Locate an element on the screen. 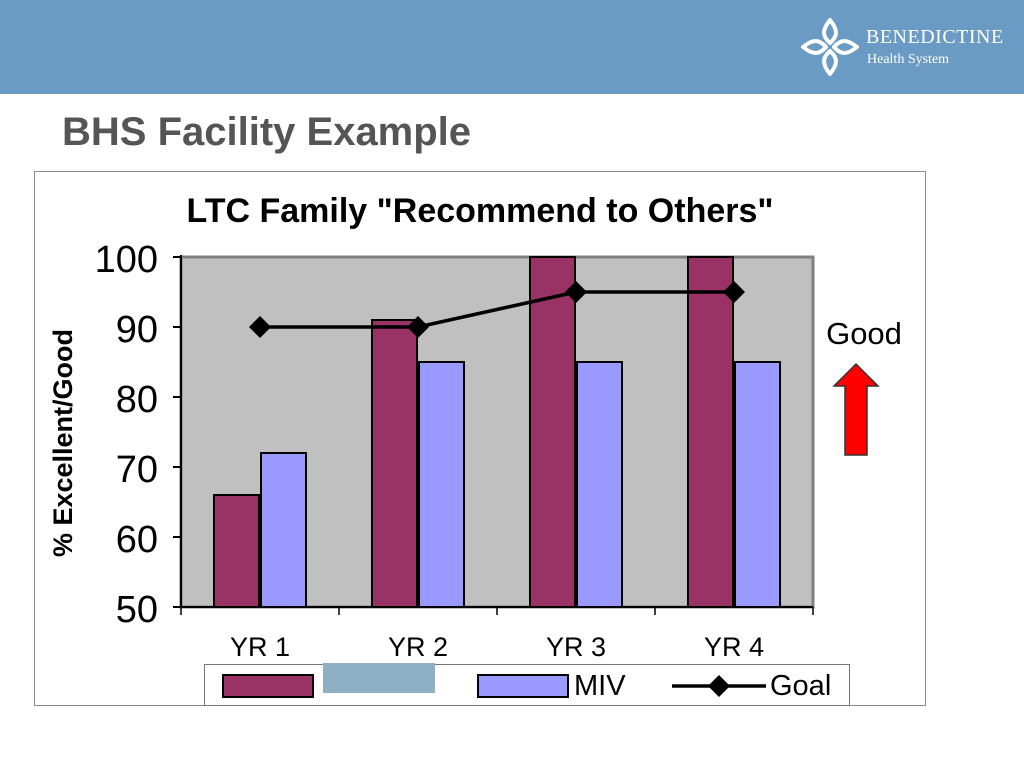 This screenshot has width=1024, height=768. chart-title: LTC Family "Recommend to Others" is located at coordinates (479, 211).